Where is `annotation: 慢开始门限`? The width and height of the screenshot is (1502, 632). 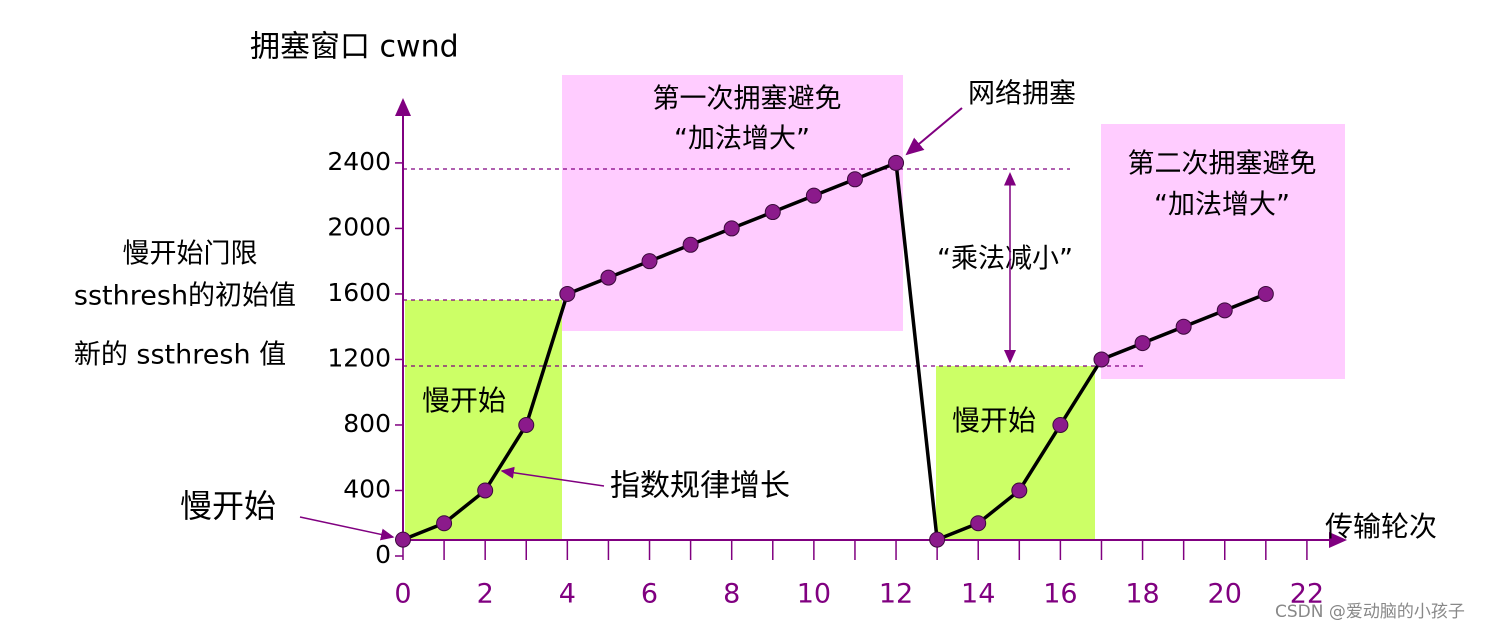
annotation: 慢开始门限 is located at coordinates (190, 254).